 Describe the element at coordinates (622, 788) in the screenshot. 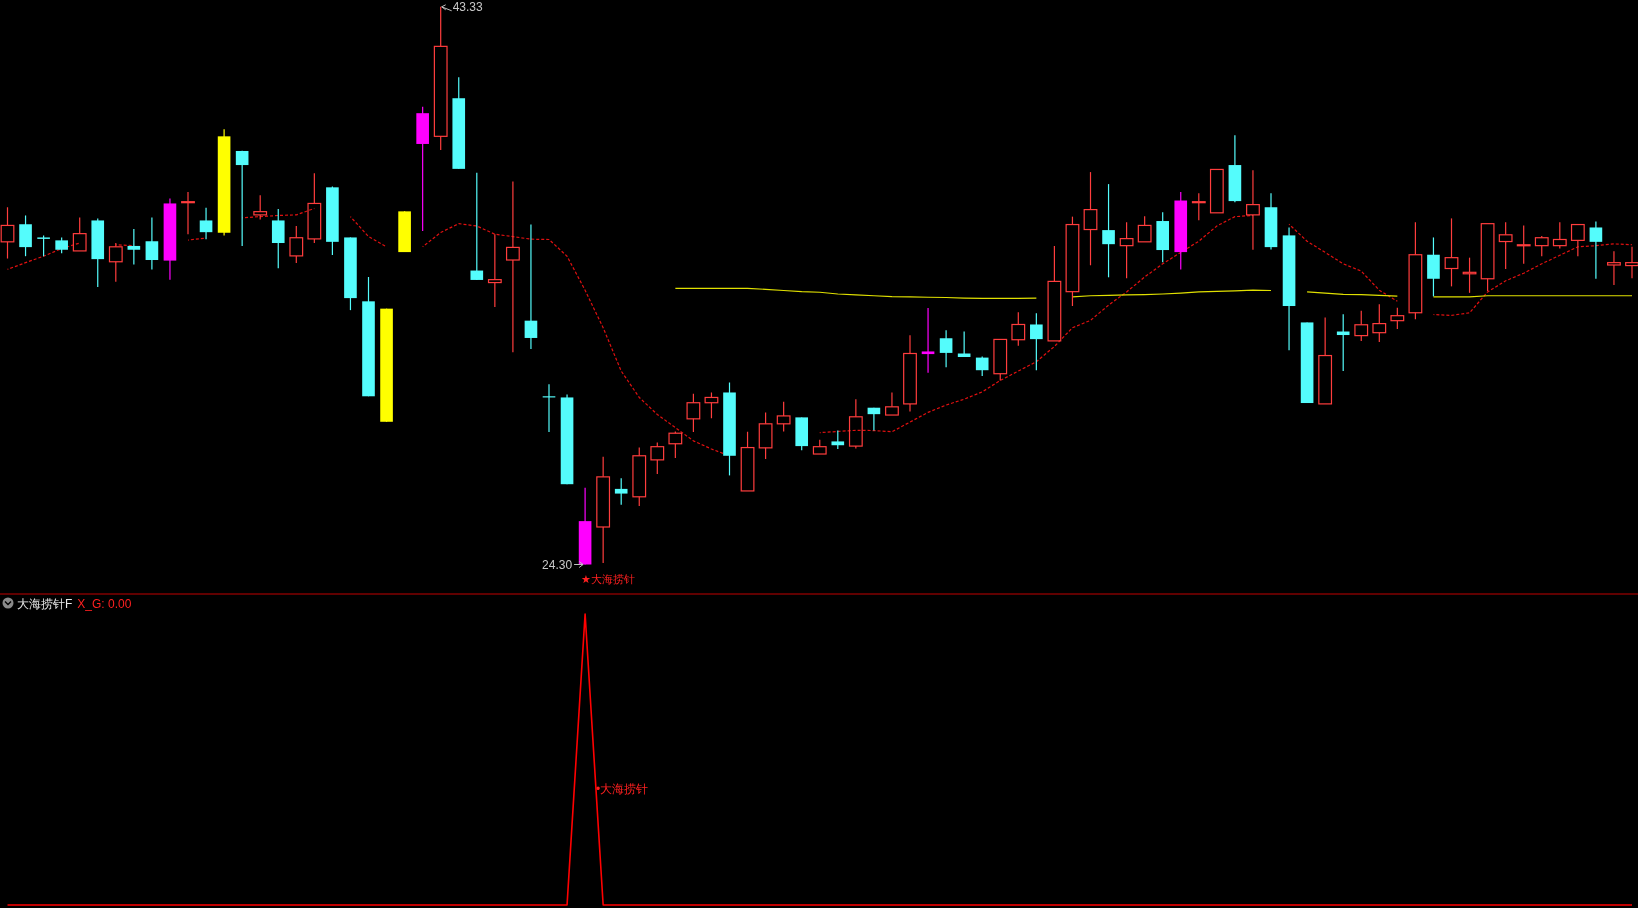

I see `annotation: •大海捞针` at that location.